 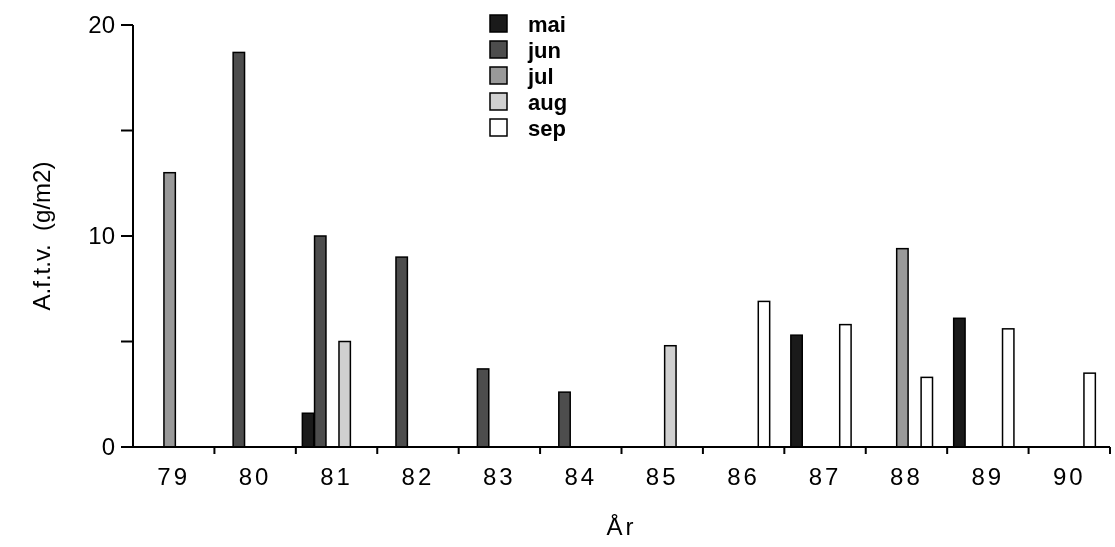 I want to click on legend-label: jul, so click(x=540, y=76).